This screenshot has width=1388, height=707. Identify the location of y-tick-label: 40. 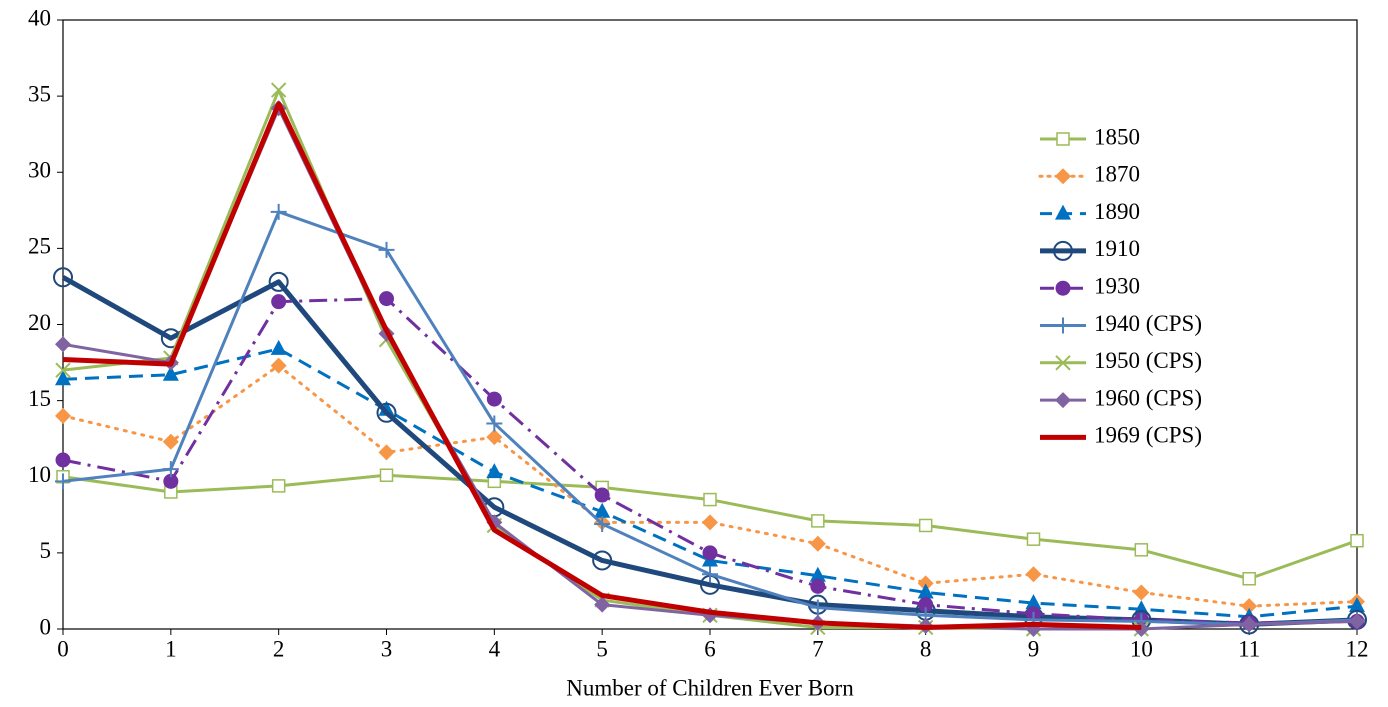
(39, 17).